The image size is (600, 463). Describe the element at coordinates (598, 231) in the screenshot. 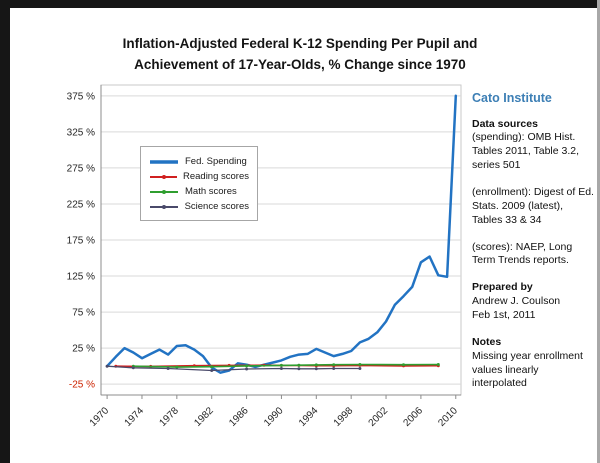

I see `window-edge-right` at that location.